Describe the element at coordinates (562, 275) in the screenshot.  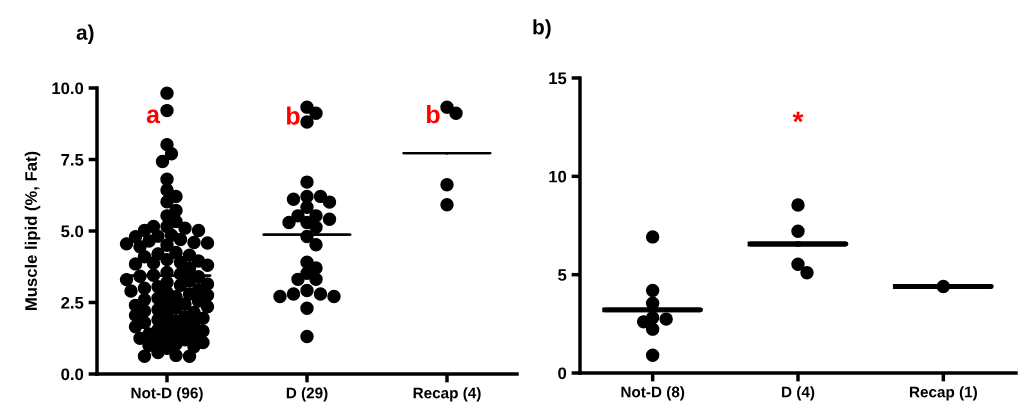
I see `y-tick-label: 5` at that location.